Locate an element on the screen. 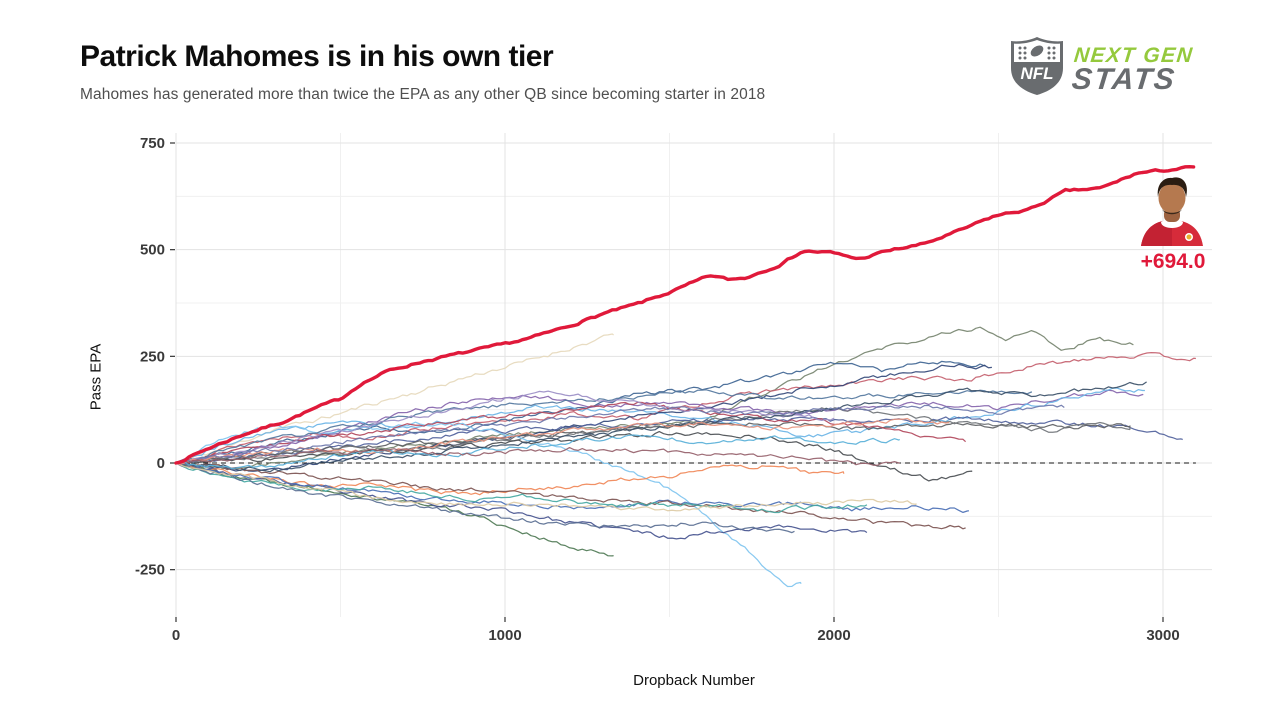 Image resolution: width=1280 pixels, height=720 pixels. y-axis-title: Pass EPA is located at coordinates (96, 377).